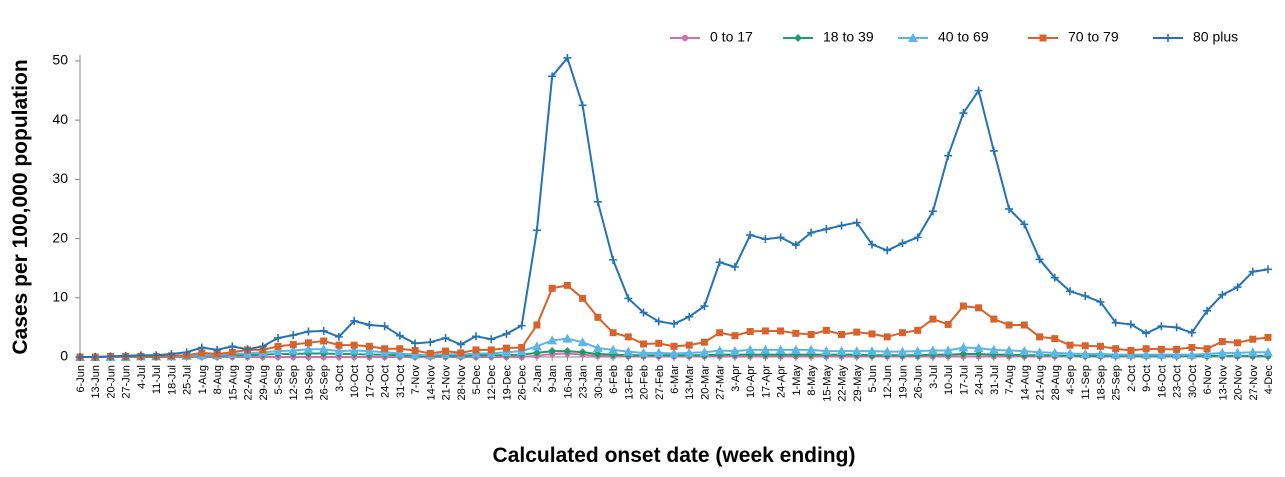  What do you see at coordinates (797, 380) in the screenshot?
I see `x-tick-label: 1-May` at bounding box center [797, 380].